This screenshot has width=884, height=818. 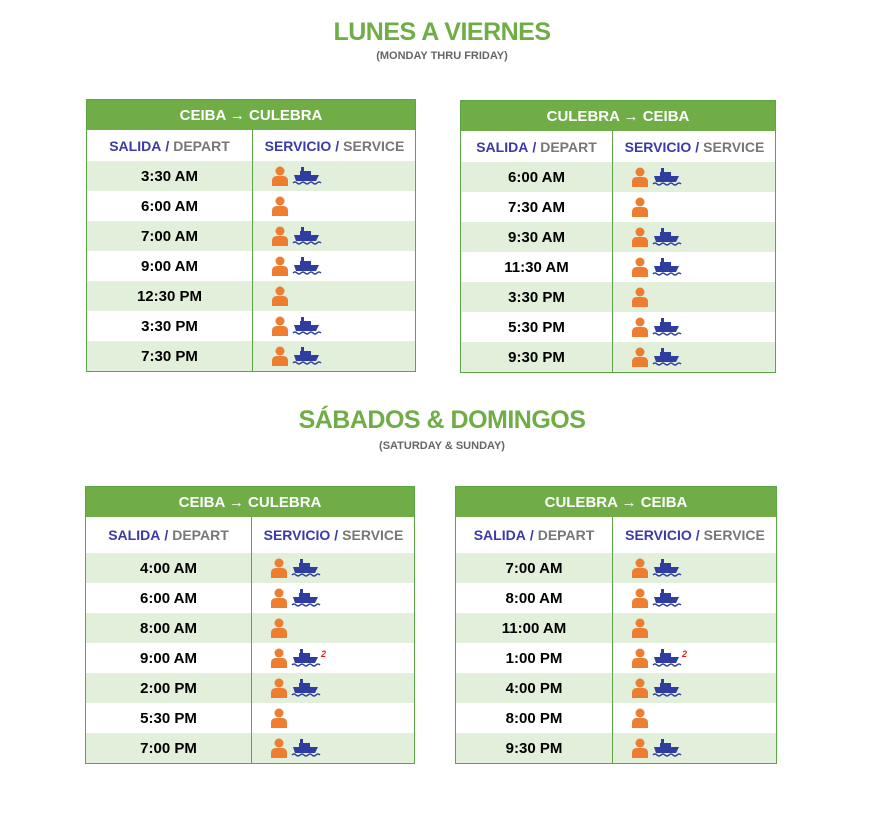 I want to click on schedule-row: 2:00 PM, so click(x=250, y=688).